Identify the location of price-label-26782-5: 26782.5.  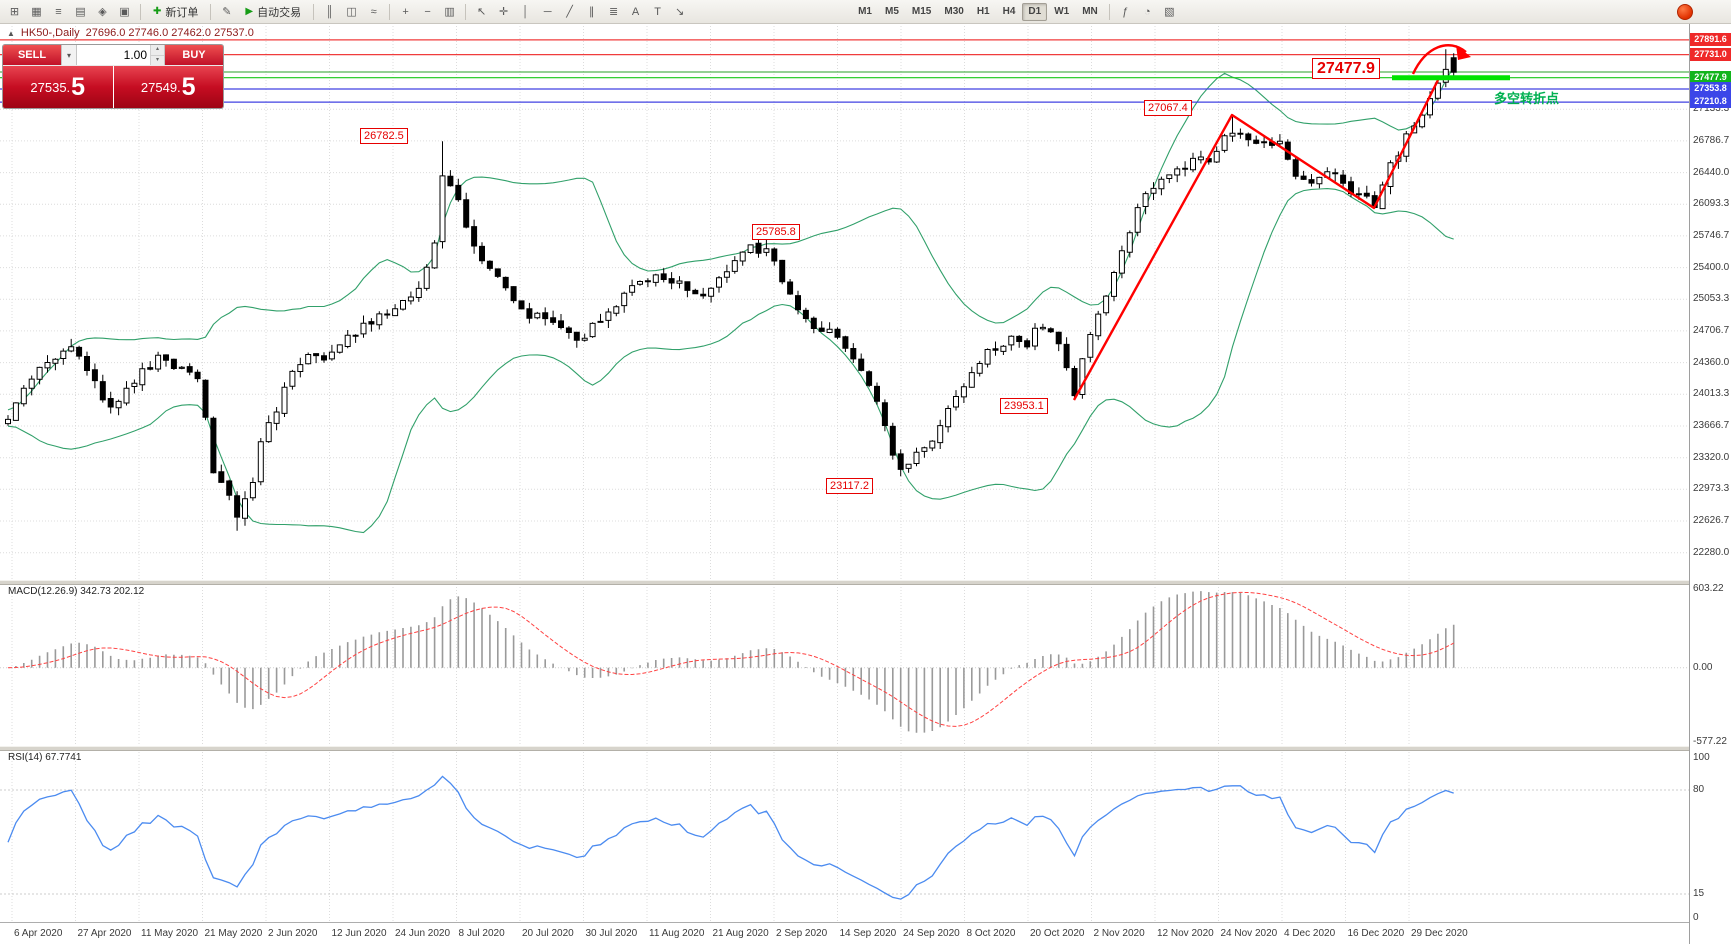
(384, 136).